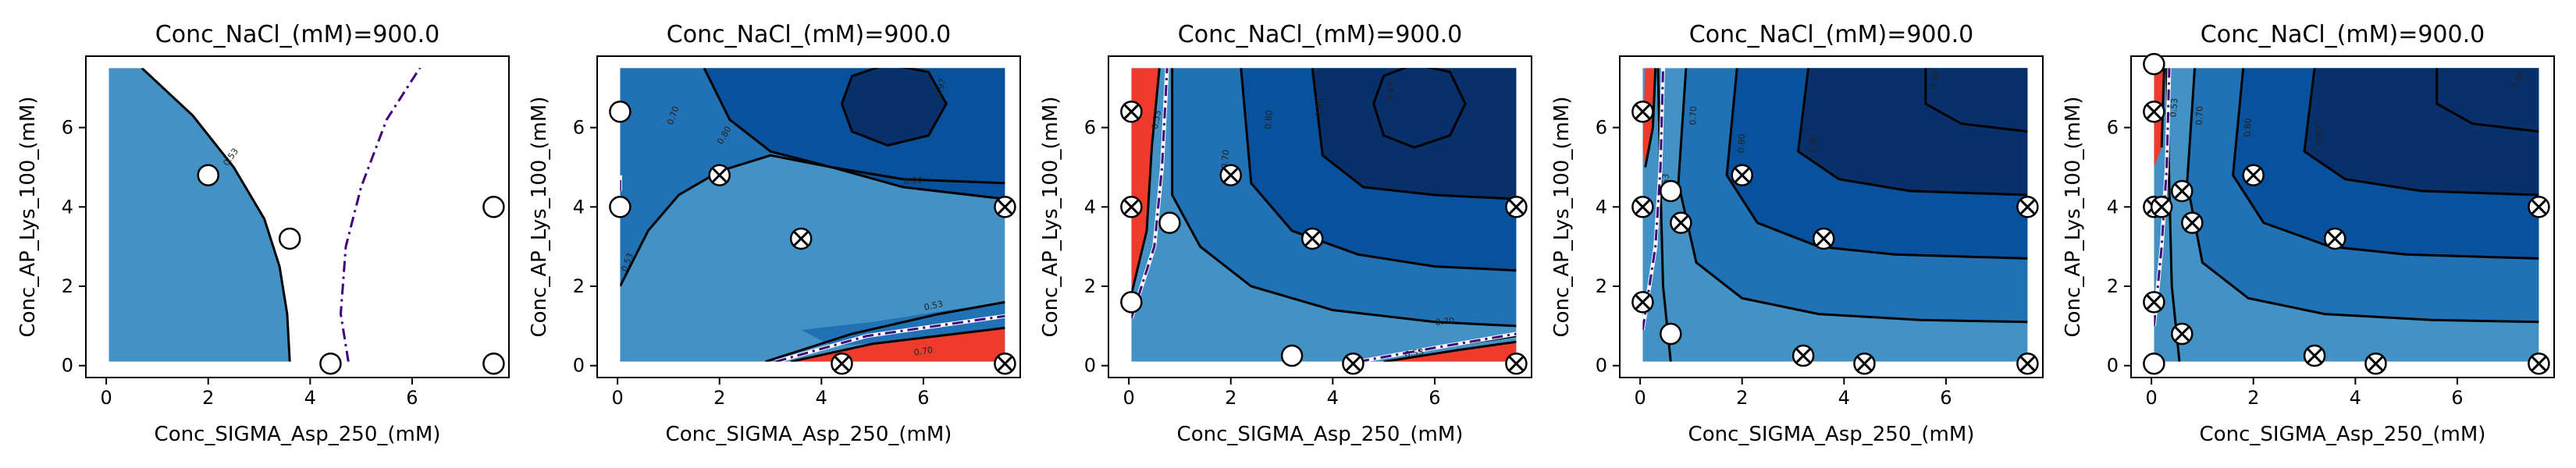 The height and width of the screenshot is (468, 2576). I want to click on x-tick-label: 2, so click(2253, 398).